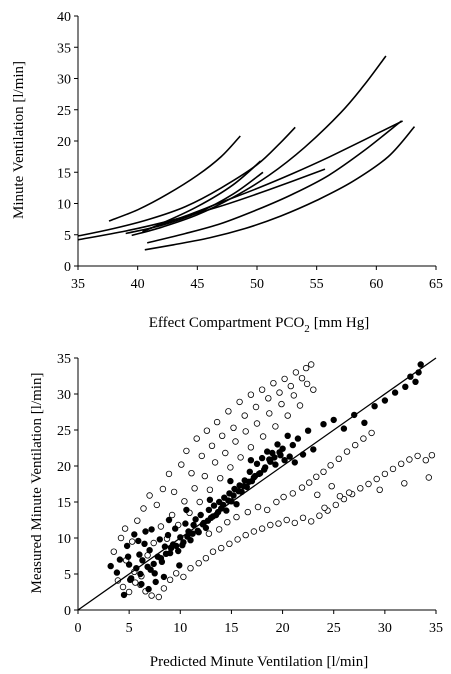 The width and height of the screenshot is (451, 674). Describe the element at coordinates (64, 205) in the screenshot. I see `chart1-y-tick-label: 10` at that location.